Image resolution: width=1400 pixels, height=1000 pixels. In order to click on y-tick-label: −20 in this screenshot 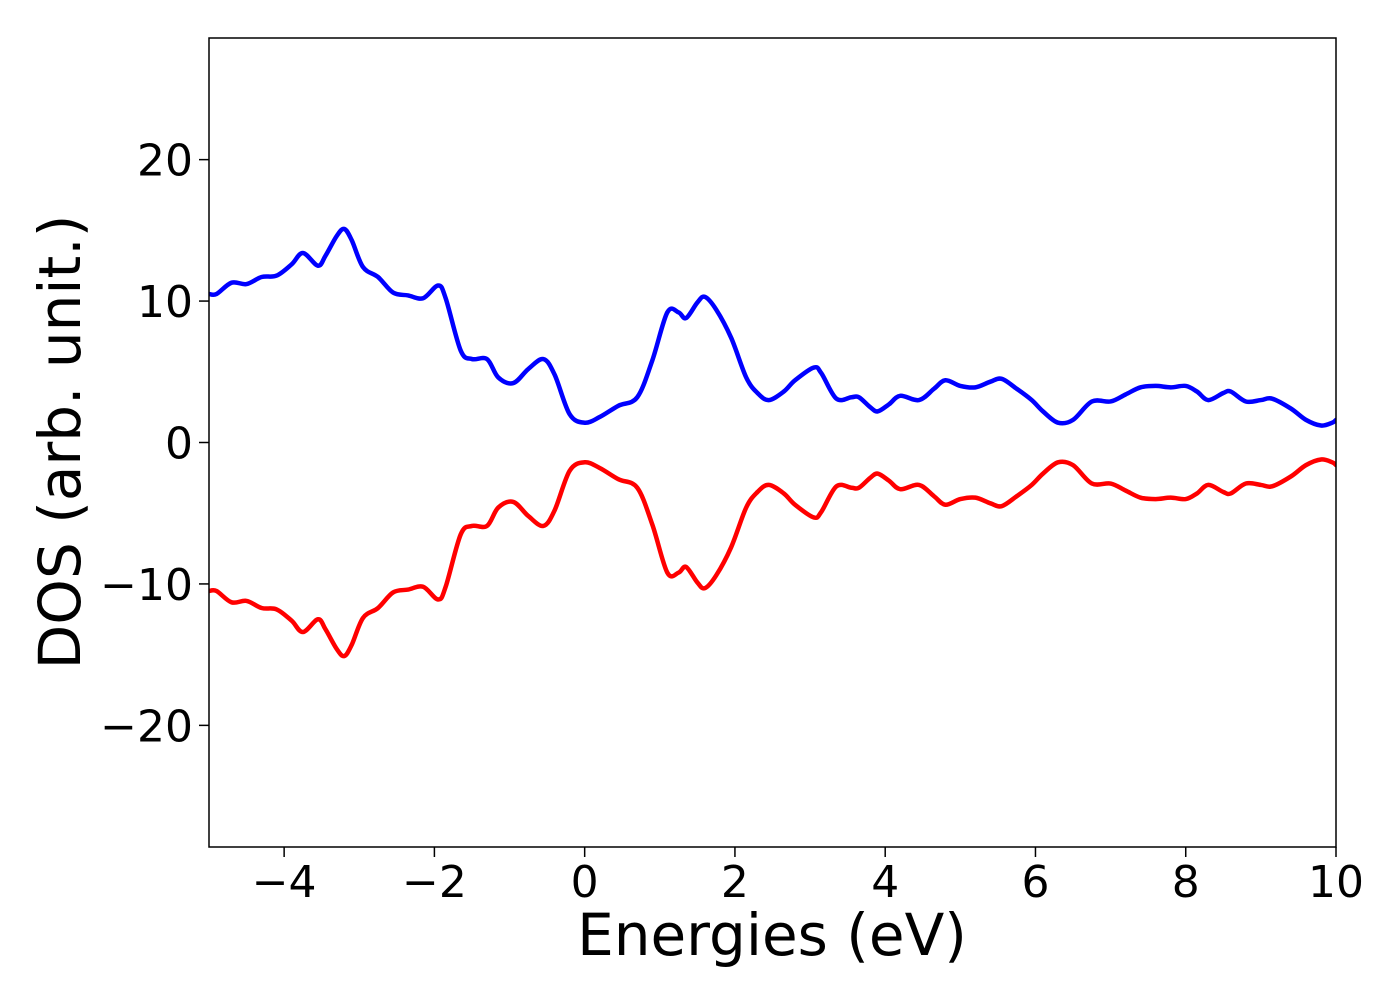, I will do `click(146, 726)`.